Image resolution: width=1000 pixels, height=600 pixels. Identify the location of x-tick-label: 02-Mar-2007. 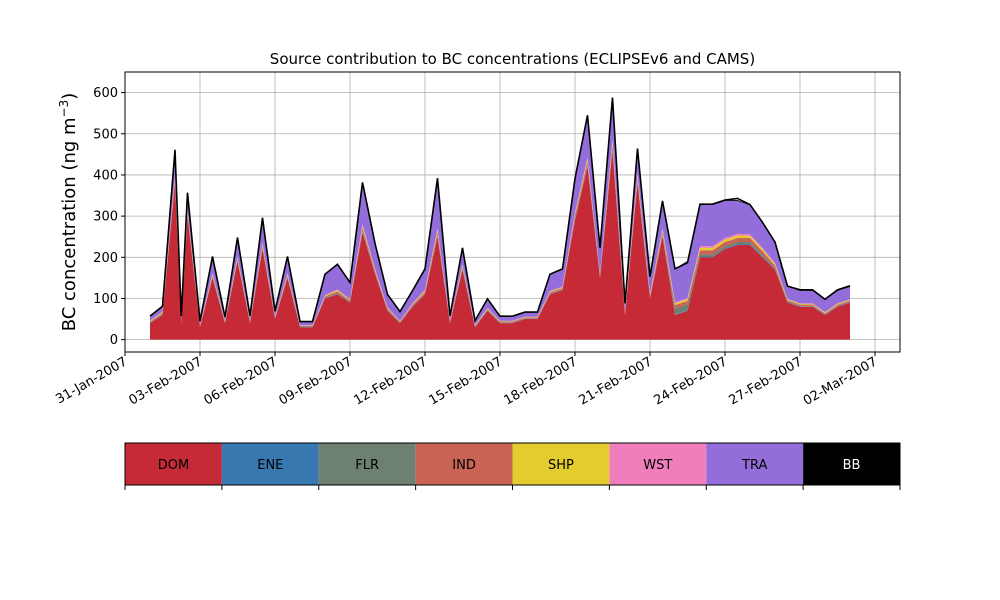
(840, 381).